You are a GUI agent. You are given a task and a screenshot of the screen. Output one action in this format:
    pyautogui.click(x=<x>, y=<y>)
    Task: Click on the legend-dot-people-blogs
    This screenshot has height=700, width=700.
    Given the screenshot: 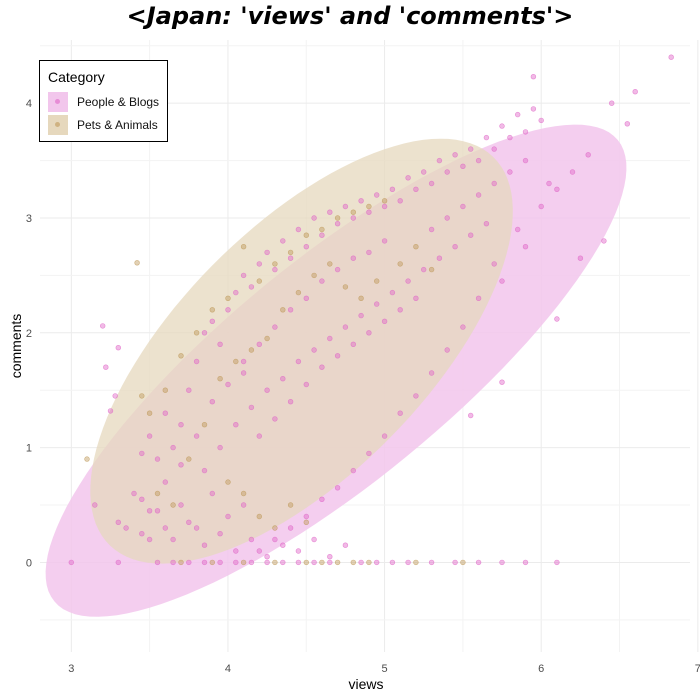 What is the action you would take?
    pyautogui.click(x=57, y=101)
    